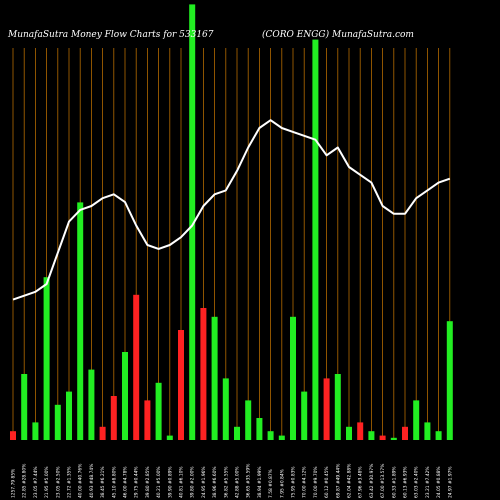 The height and width of the screenshot is (500, 500). What do you see at coordinates (439, 482) in the screenshot?
I see `x-tick-label: 24.05 #0.88%` at bounding box center [439, 482].